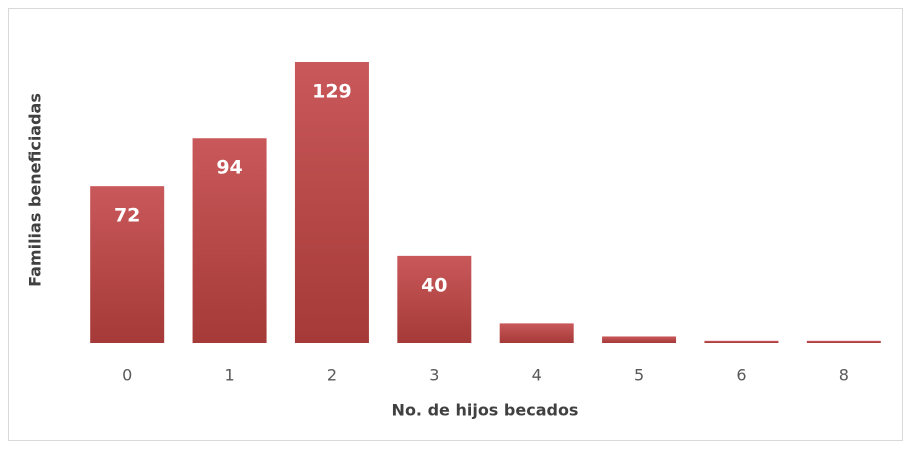 This screenshot has height=452, width=911. Describe the element at coordinates (35, 190) in the screenshot. I see `y-axis-title: Familias beneficiadas` at that location.